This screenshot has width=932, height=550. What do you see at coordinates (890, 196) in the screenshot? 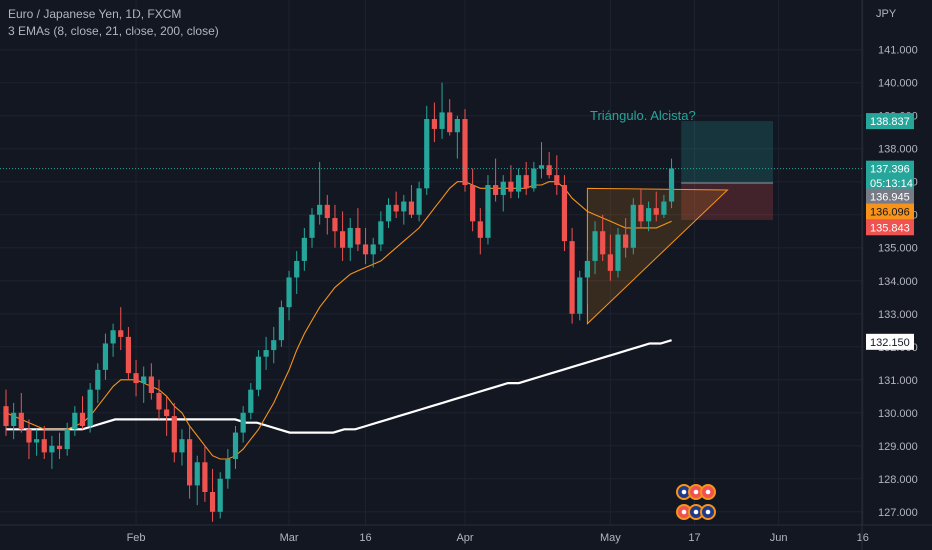
I see `price-tag: 136.945` at bounding box center [890, 196].